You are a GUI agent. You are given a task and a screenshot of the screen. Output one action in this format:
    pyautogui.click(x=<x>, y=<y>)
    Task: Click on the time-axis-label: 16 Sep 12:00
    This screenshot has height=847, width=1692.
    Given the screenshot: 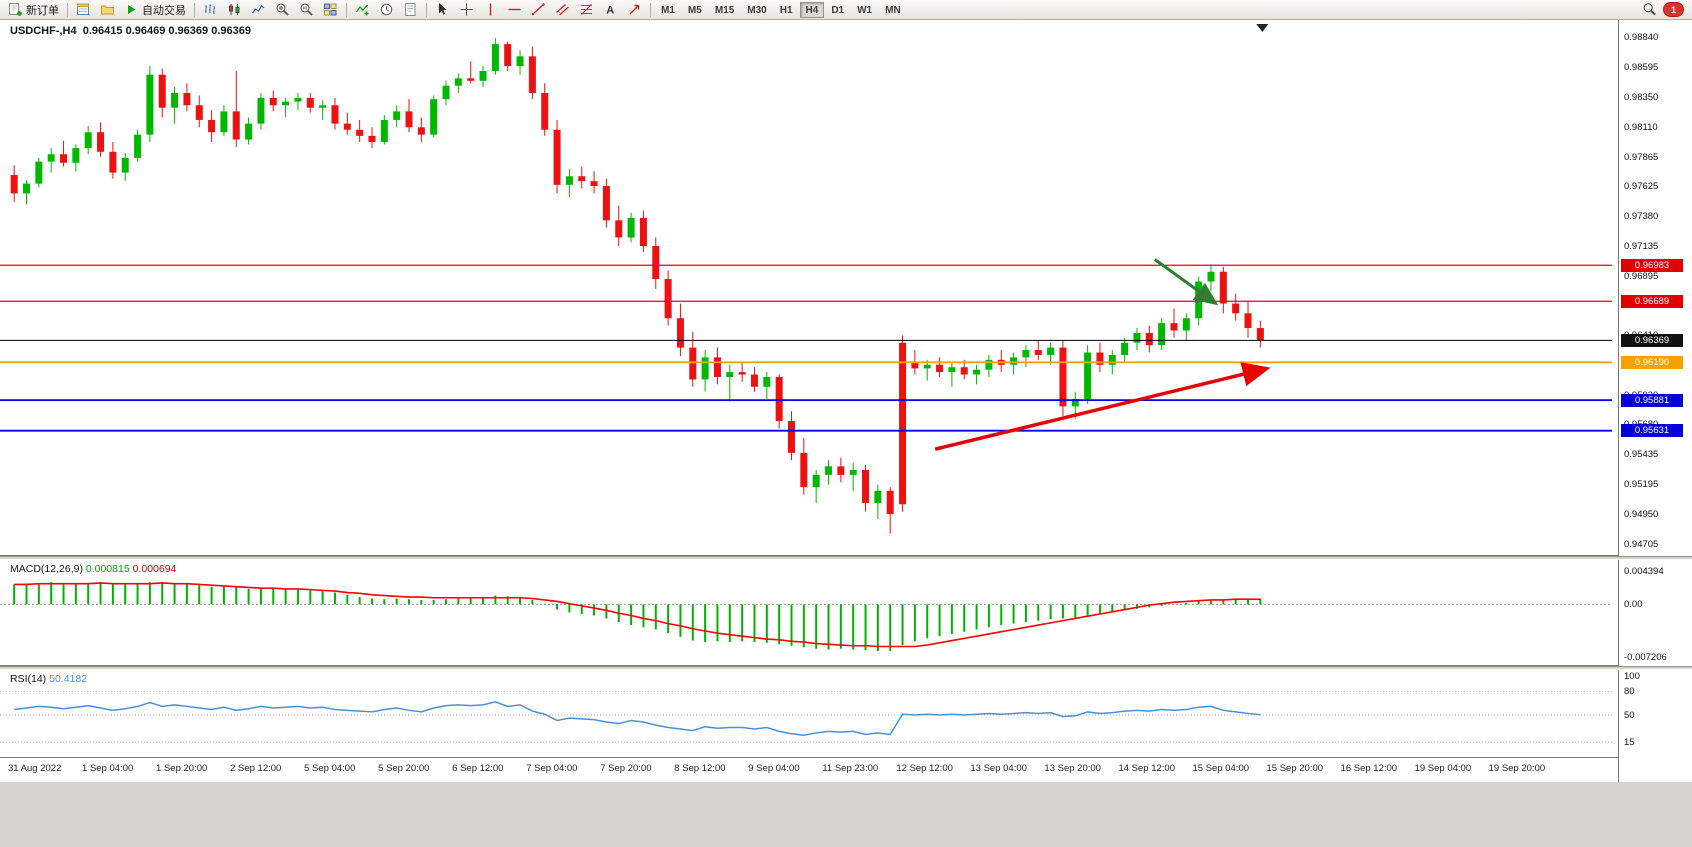 What is the action you would take?
    pyautogui.click(x=1369, y=768)
    